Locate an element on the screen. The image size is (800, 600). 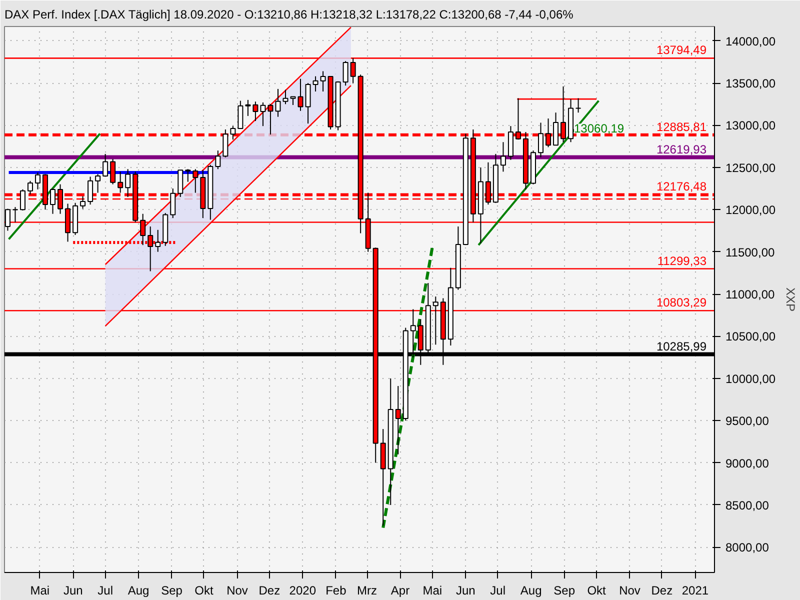
x-tick-label: Mrz is located at coordinates (367, 591).